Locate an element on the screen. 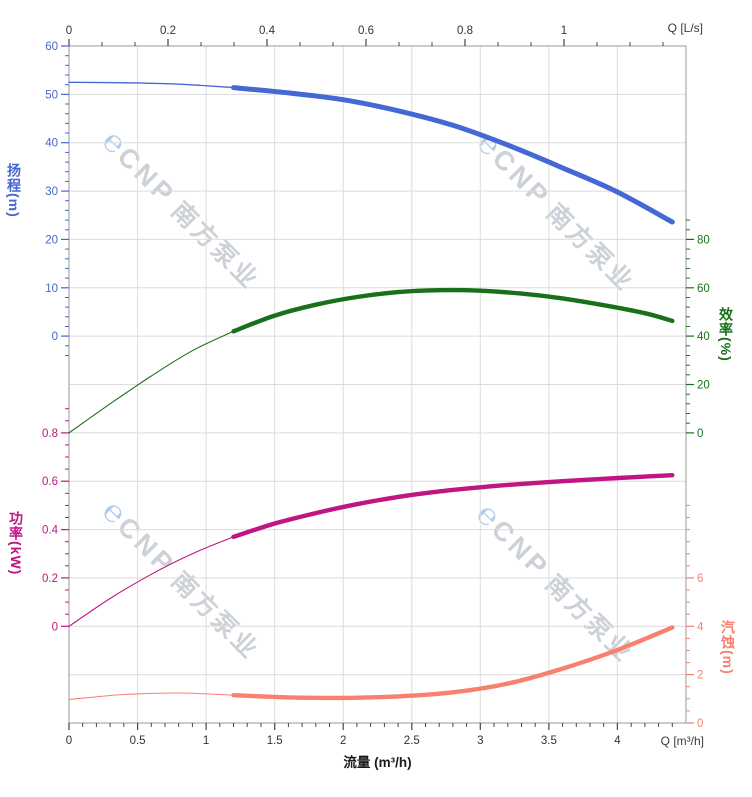 The width and height of the screenshot is (752, 797). head-axis: 60 50 40 30 20 10 0 is located at coordinates (57, 198).